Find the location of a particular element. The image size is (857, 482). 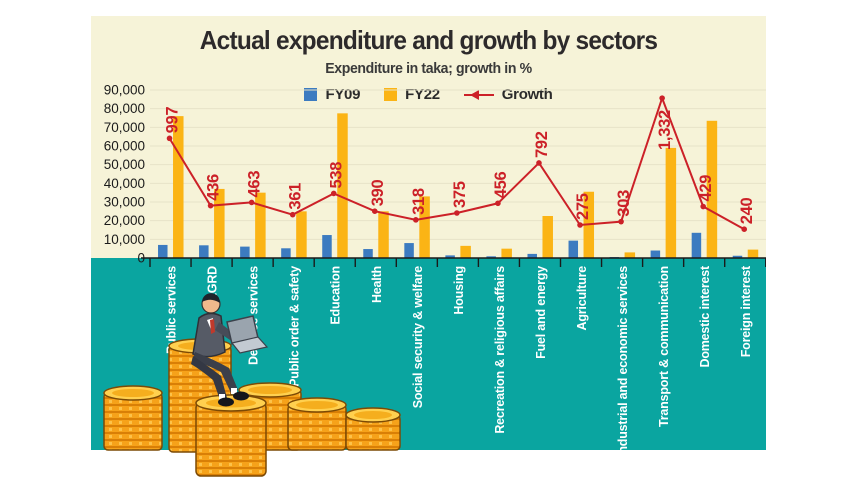

growth-value-label: 538 is located at coordinates (337, 175).